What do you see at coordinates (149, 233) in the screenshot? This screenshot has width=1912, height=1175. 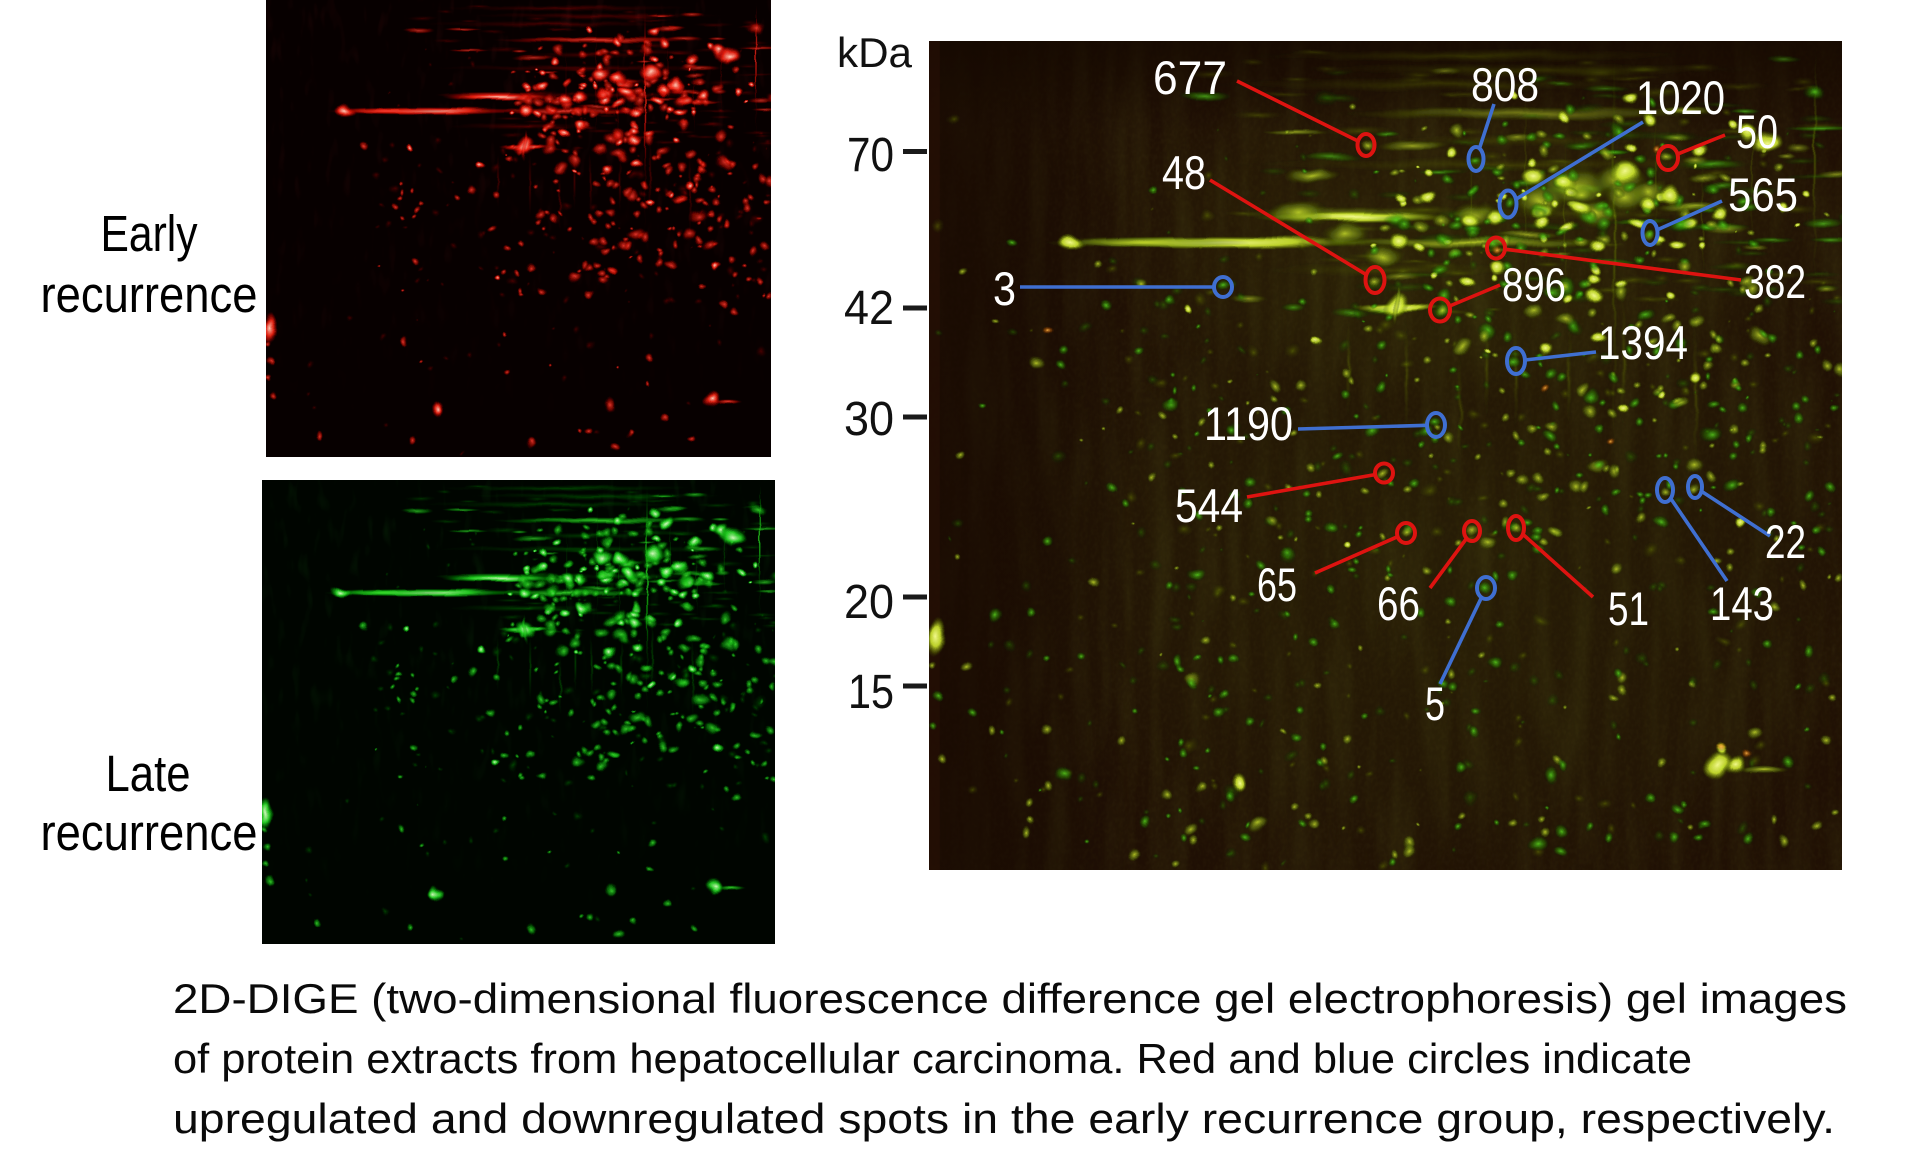 I see `svg-text: Early` at bounding box center [149, 233].